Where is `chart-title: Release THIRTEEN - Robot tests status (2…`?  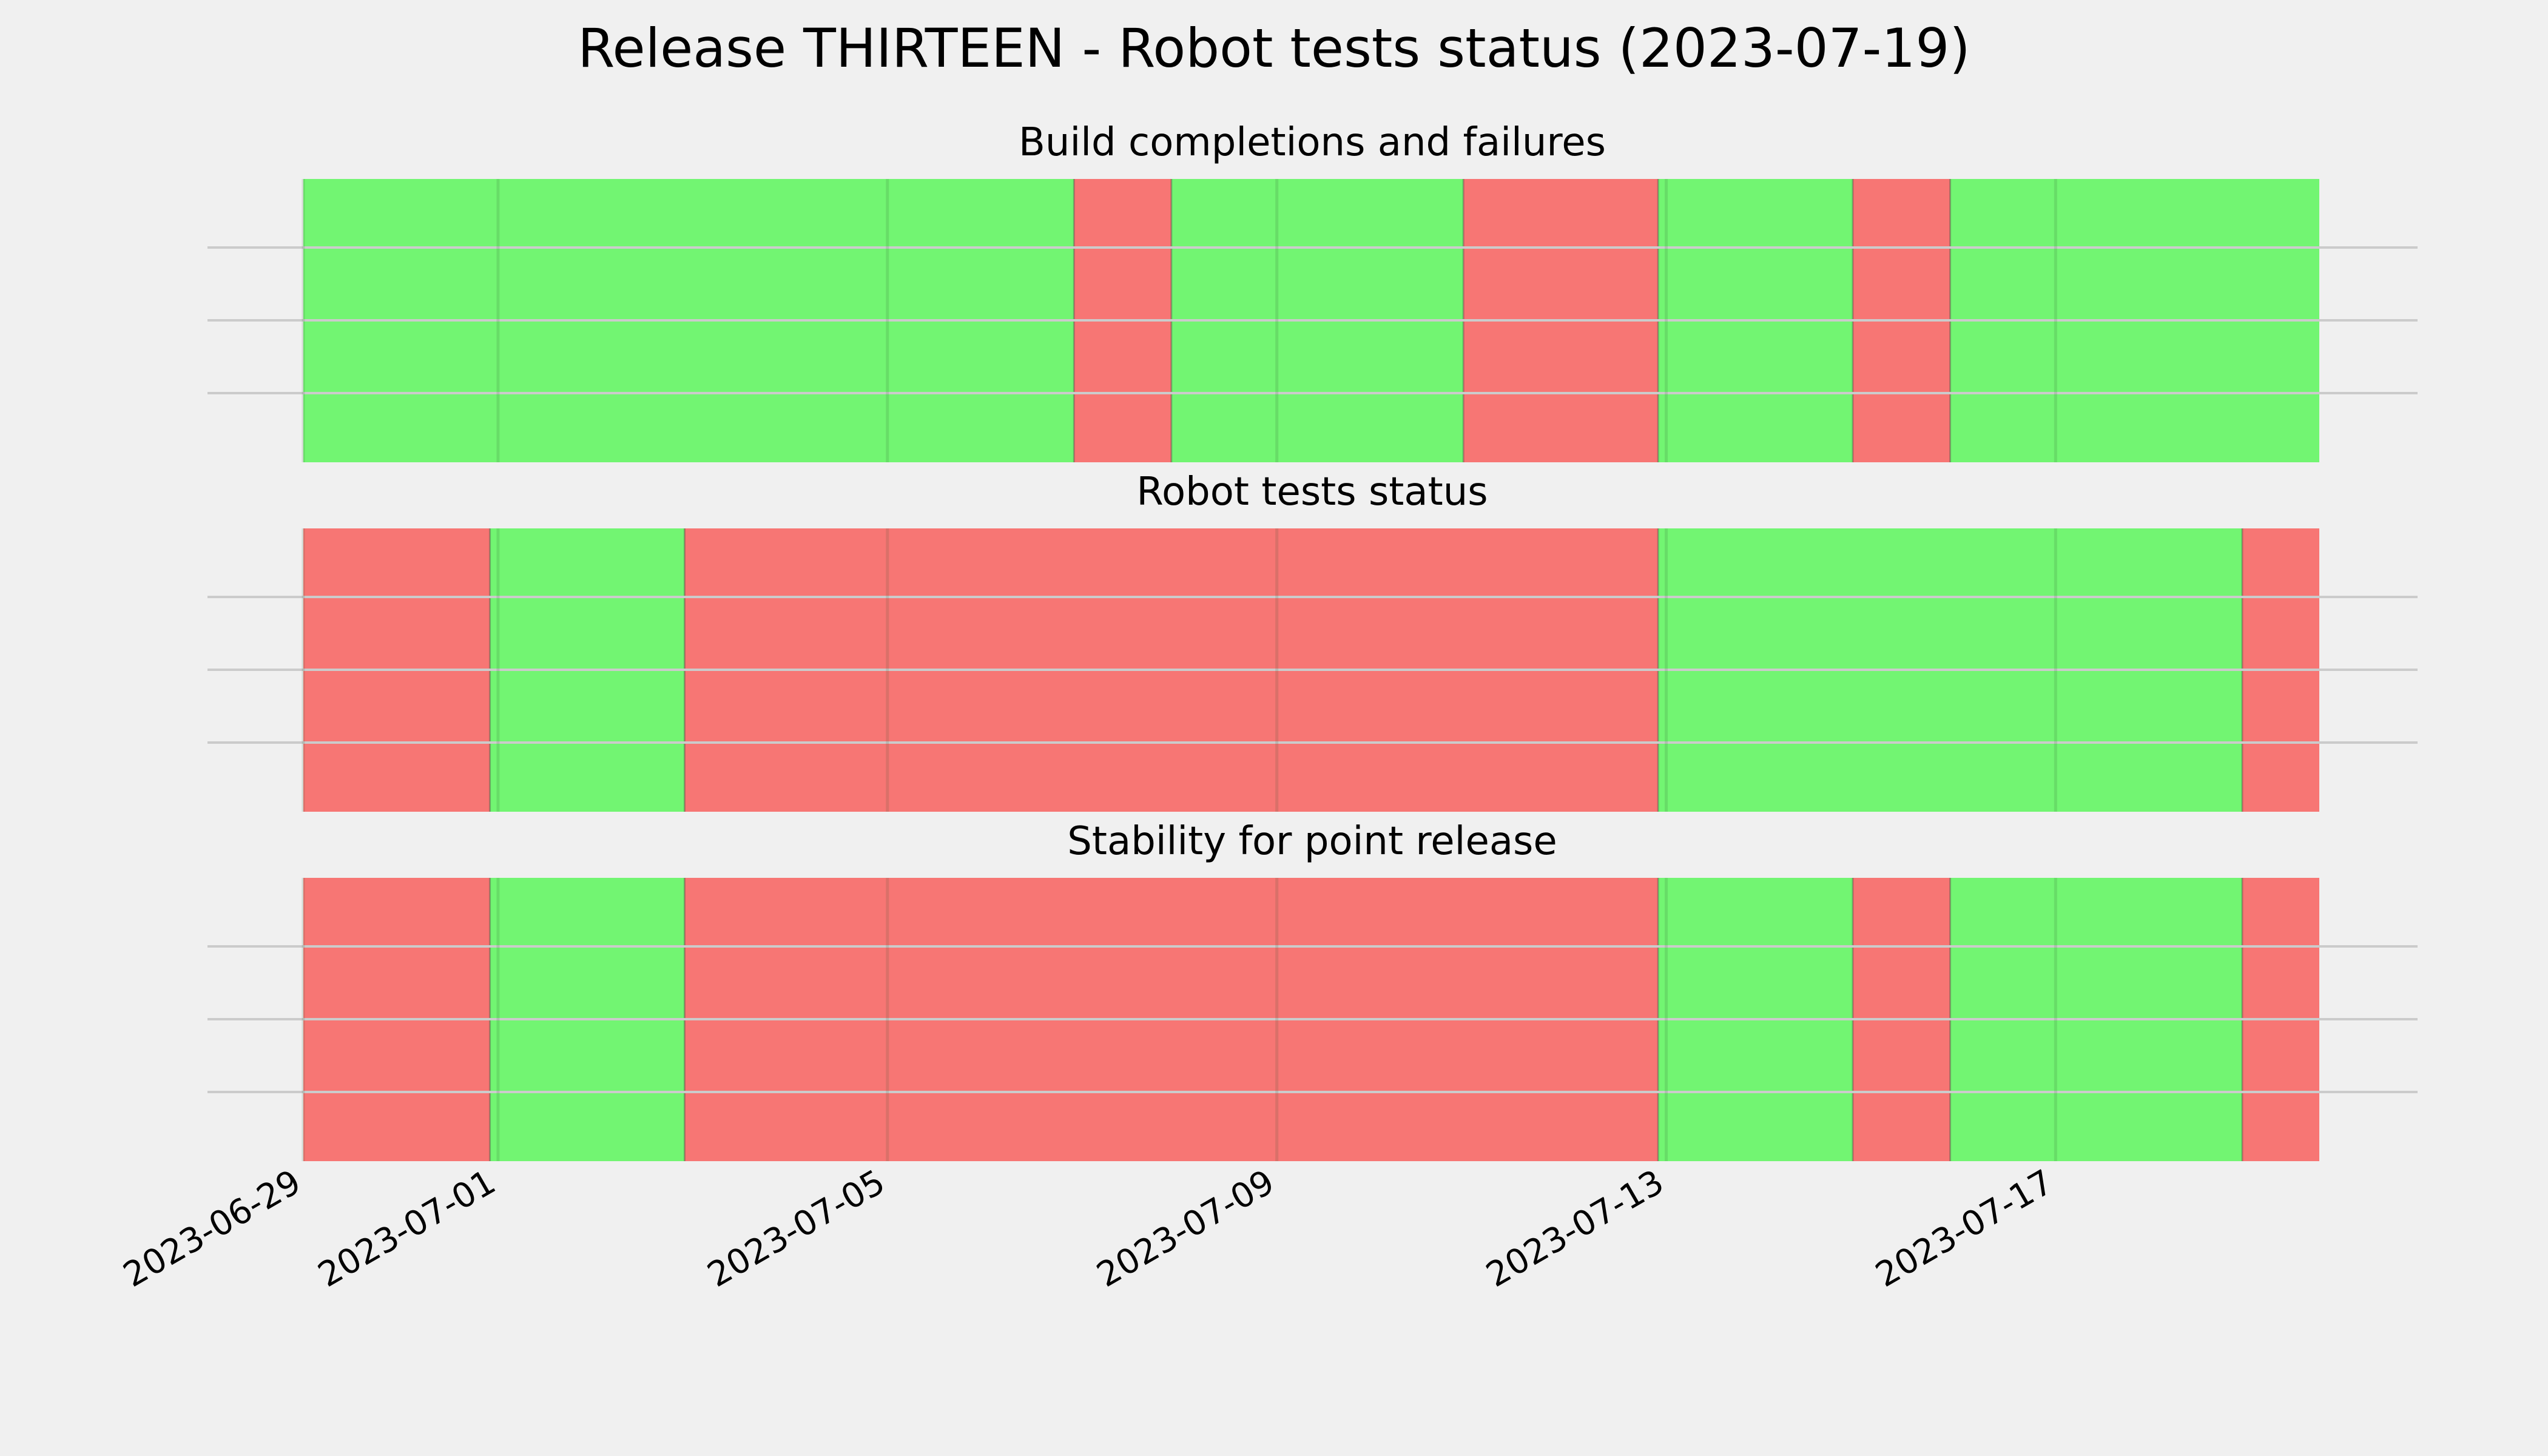
chart-title: Release THIRTEEN - Robot tests status (2… is located at coordinates (1274, 48).